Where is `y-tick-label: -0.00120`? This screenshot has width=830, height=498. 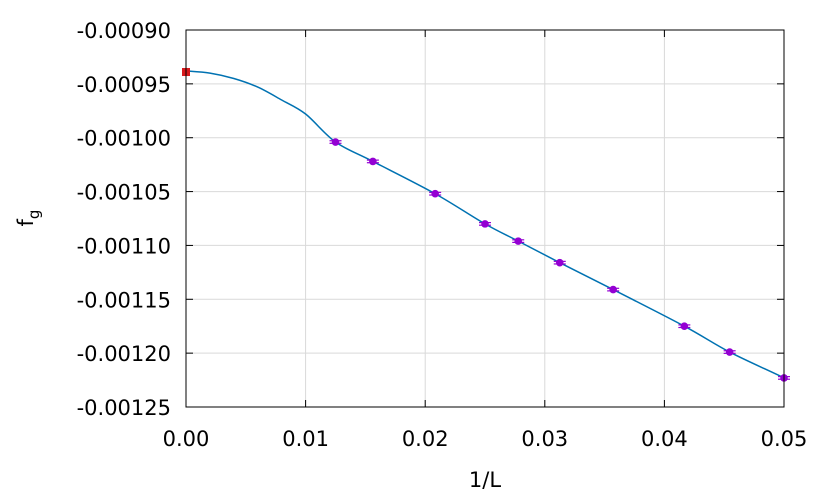
y-tick-label: -0.00120 is located at coordinates (124, 354).